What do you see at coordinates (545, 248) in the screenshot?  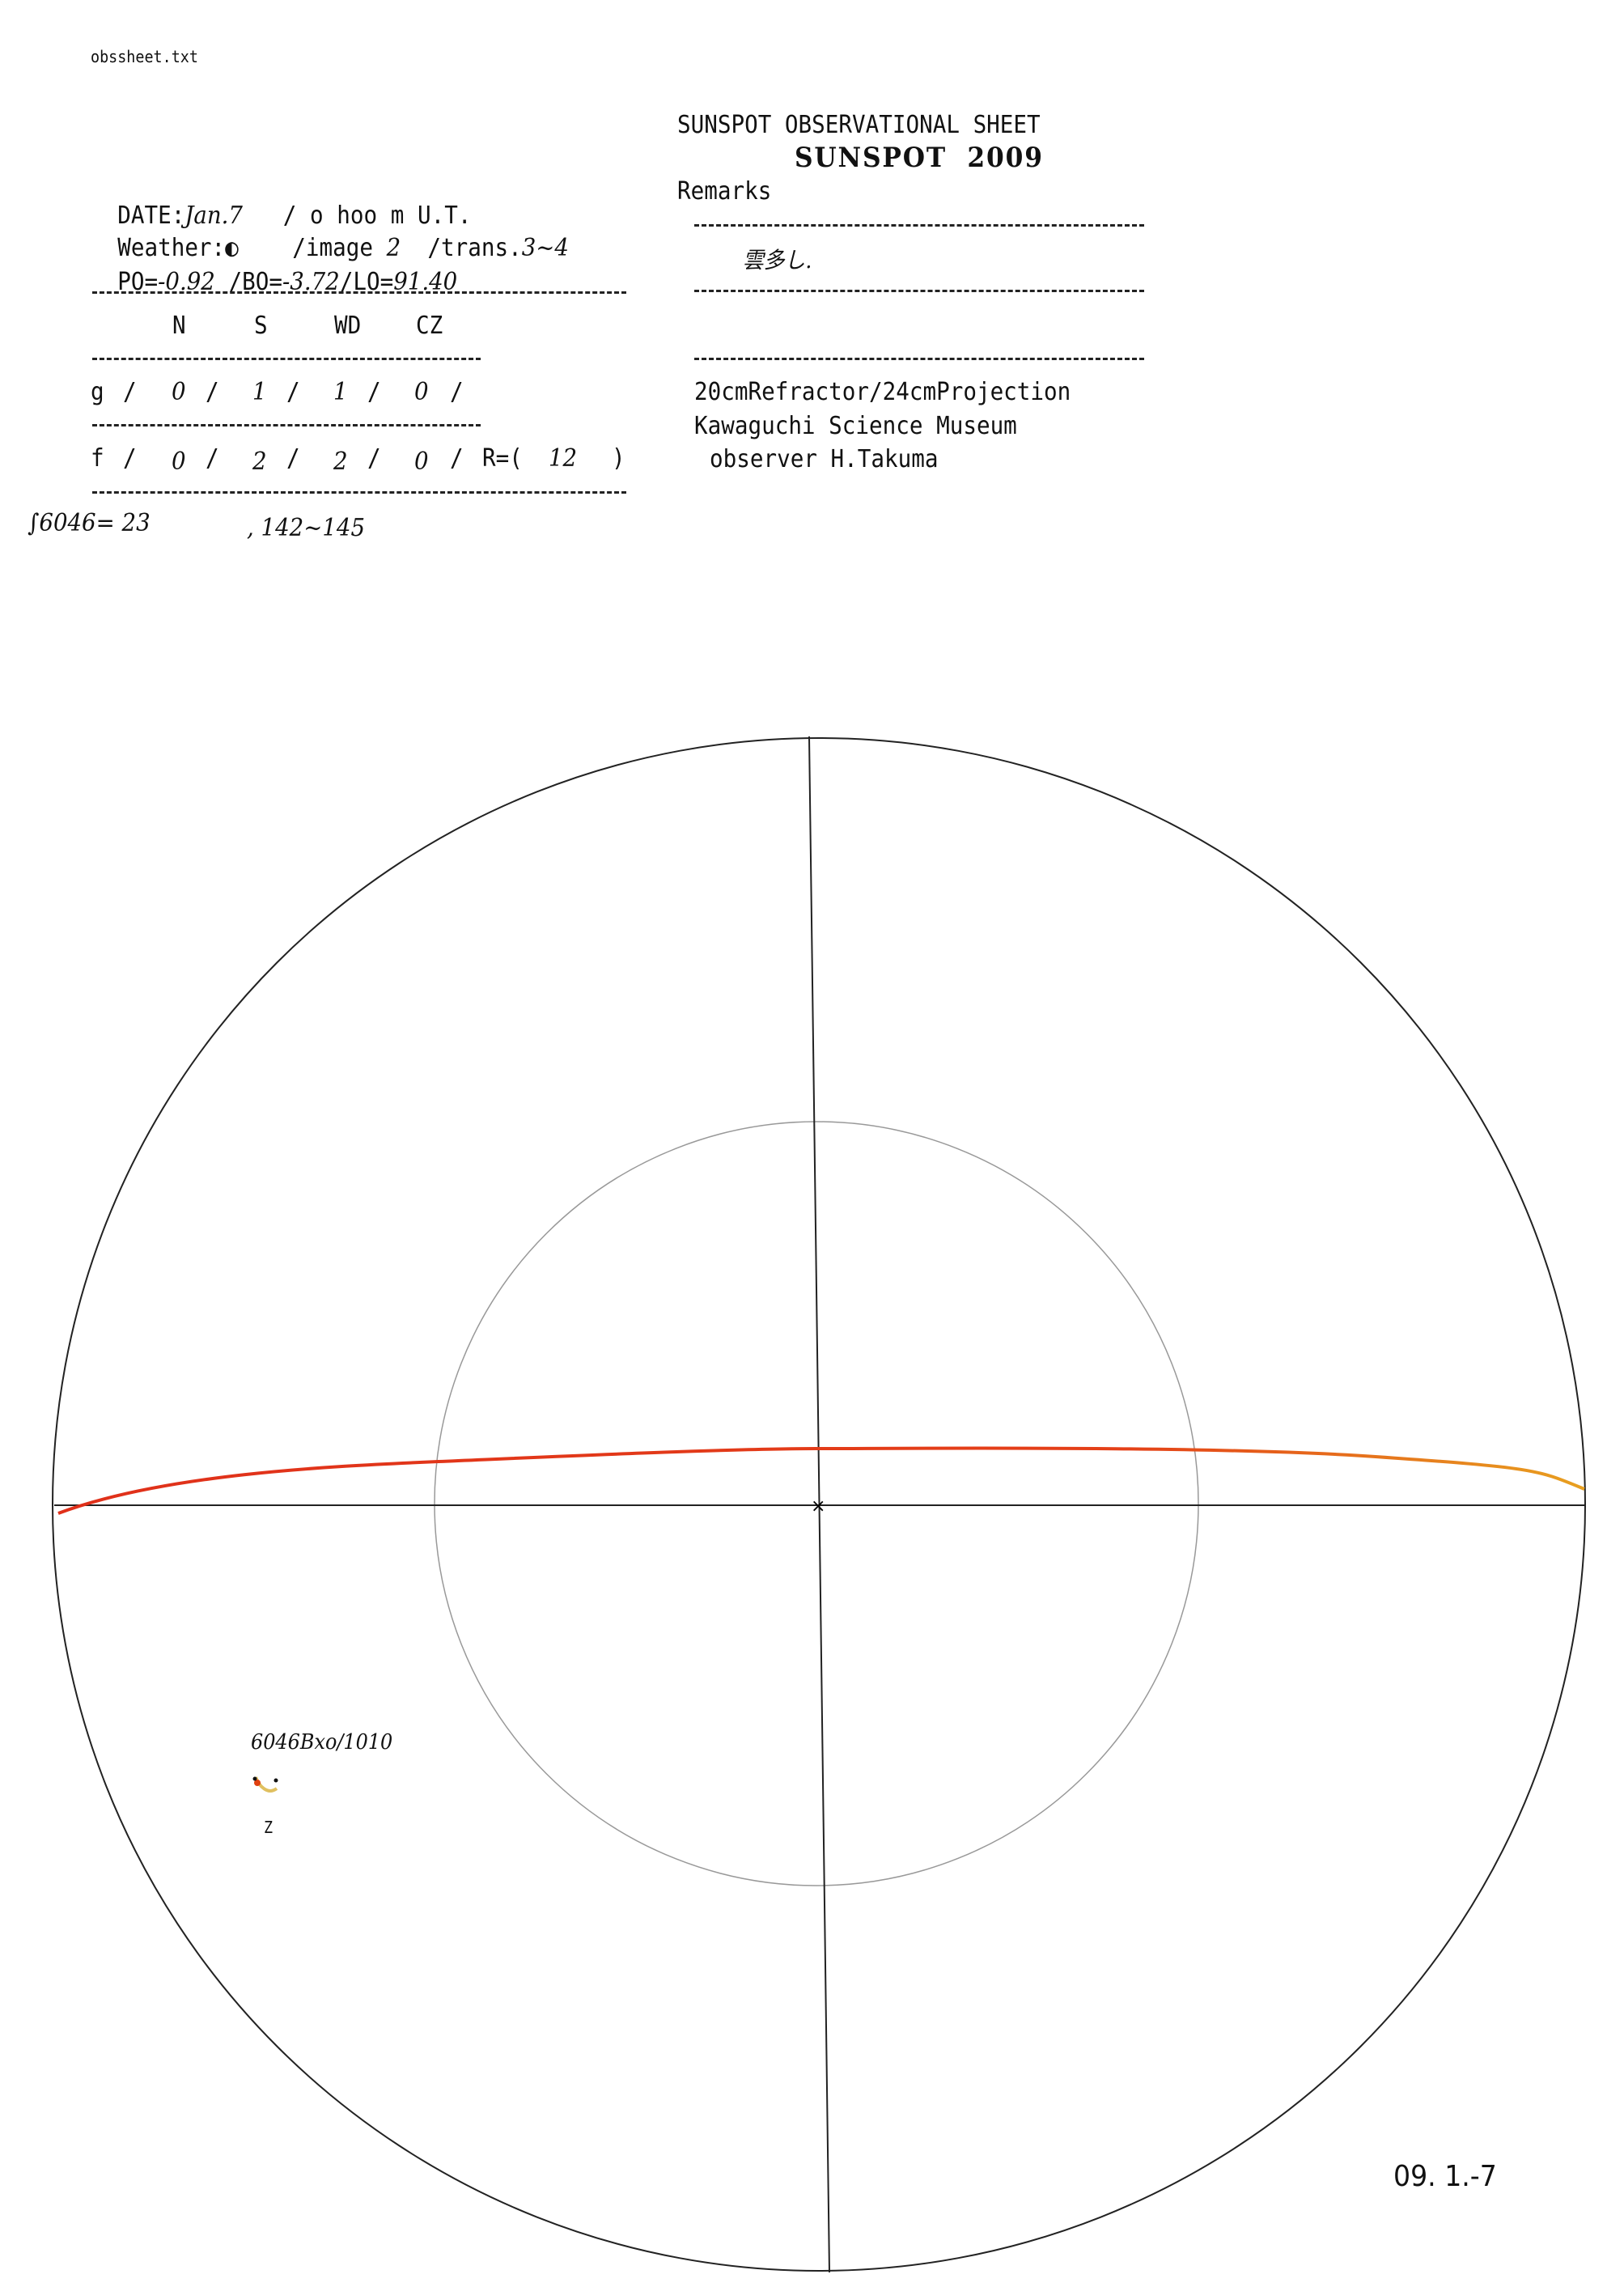 I see `trans-value: 3~4` at bounding box center [545, 248].